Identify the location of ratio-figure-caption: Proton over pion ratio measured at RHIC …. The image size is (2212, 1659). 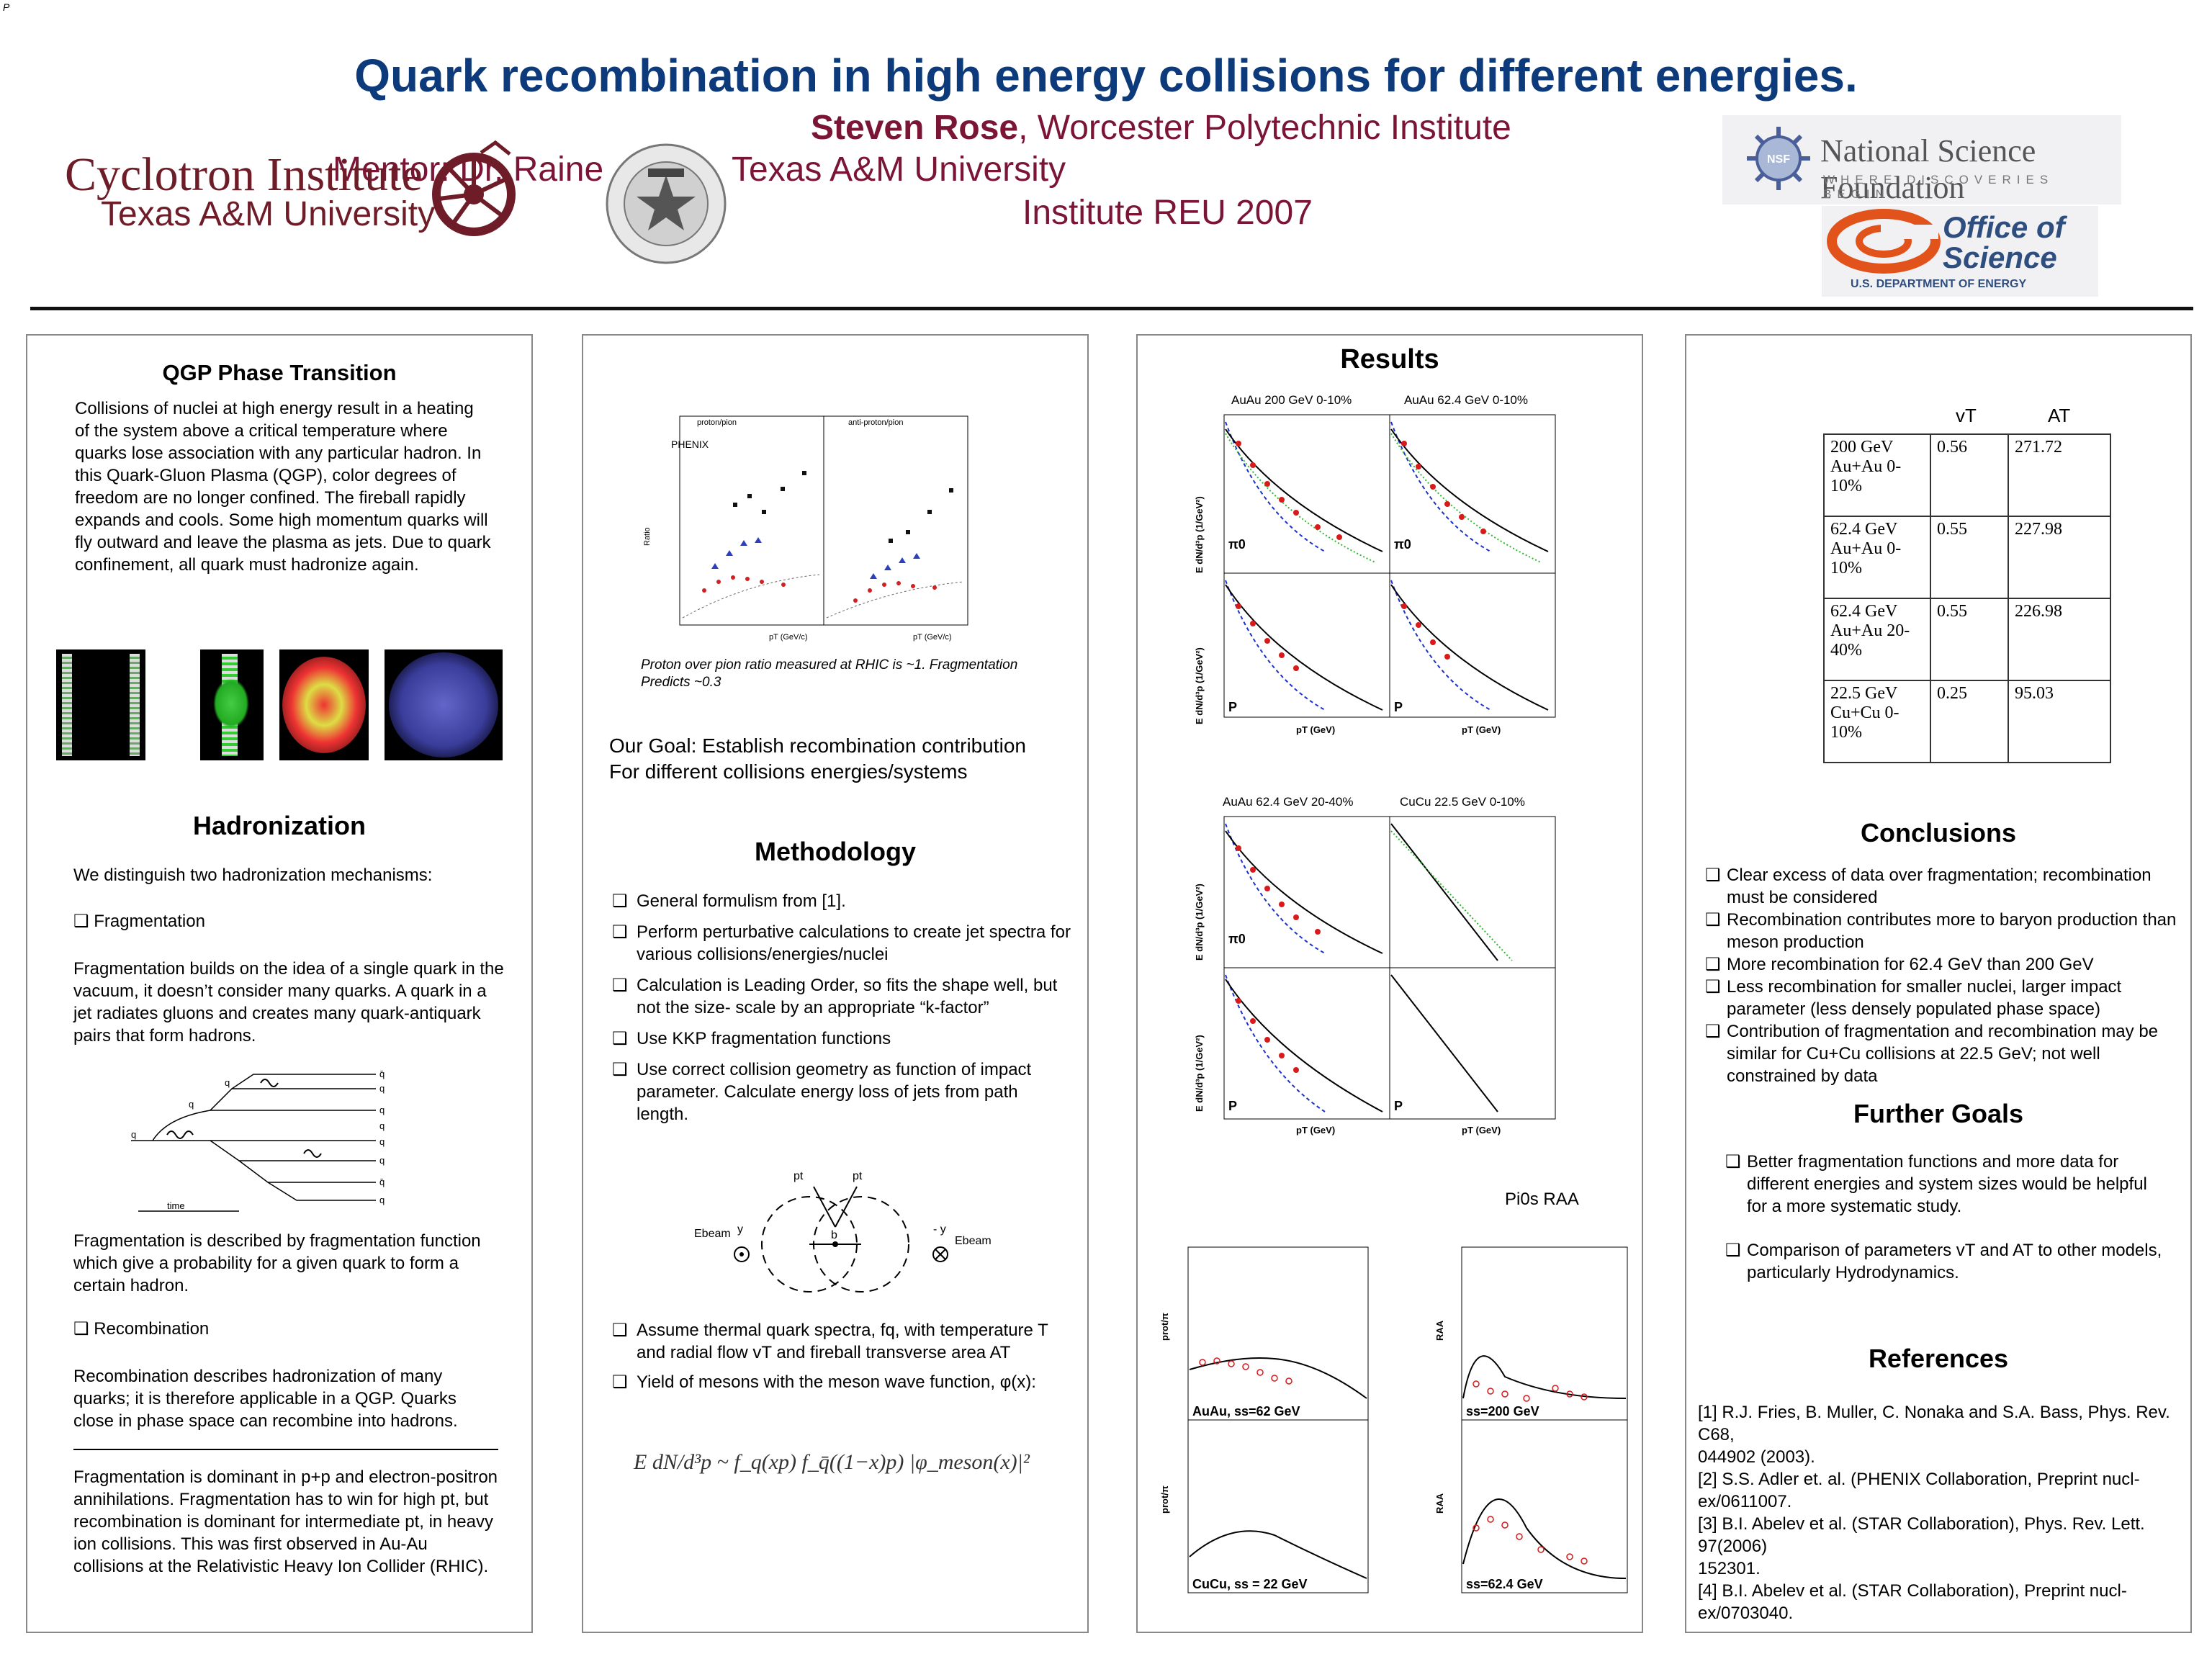
(829, 674).